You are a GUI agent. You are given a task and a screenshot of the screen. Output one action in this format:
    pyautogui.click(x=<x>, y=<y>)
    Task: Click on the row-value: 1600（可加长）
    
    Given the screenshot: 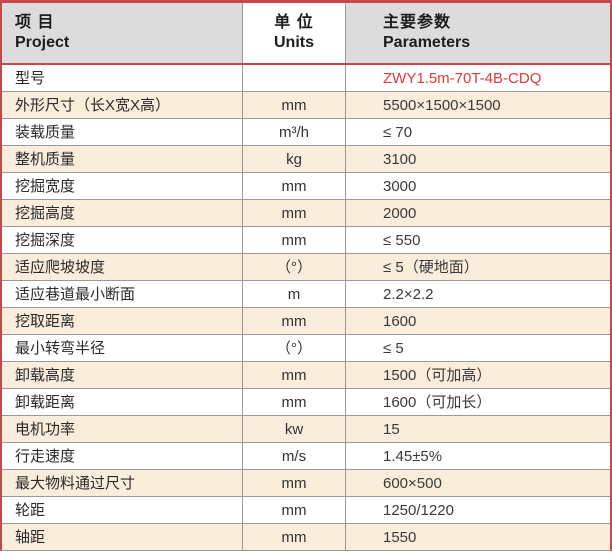 What is the action you would take?
    pyautogui.click(x=437, y=402)
    